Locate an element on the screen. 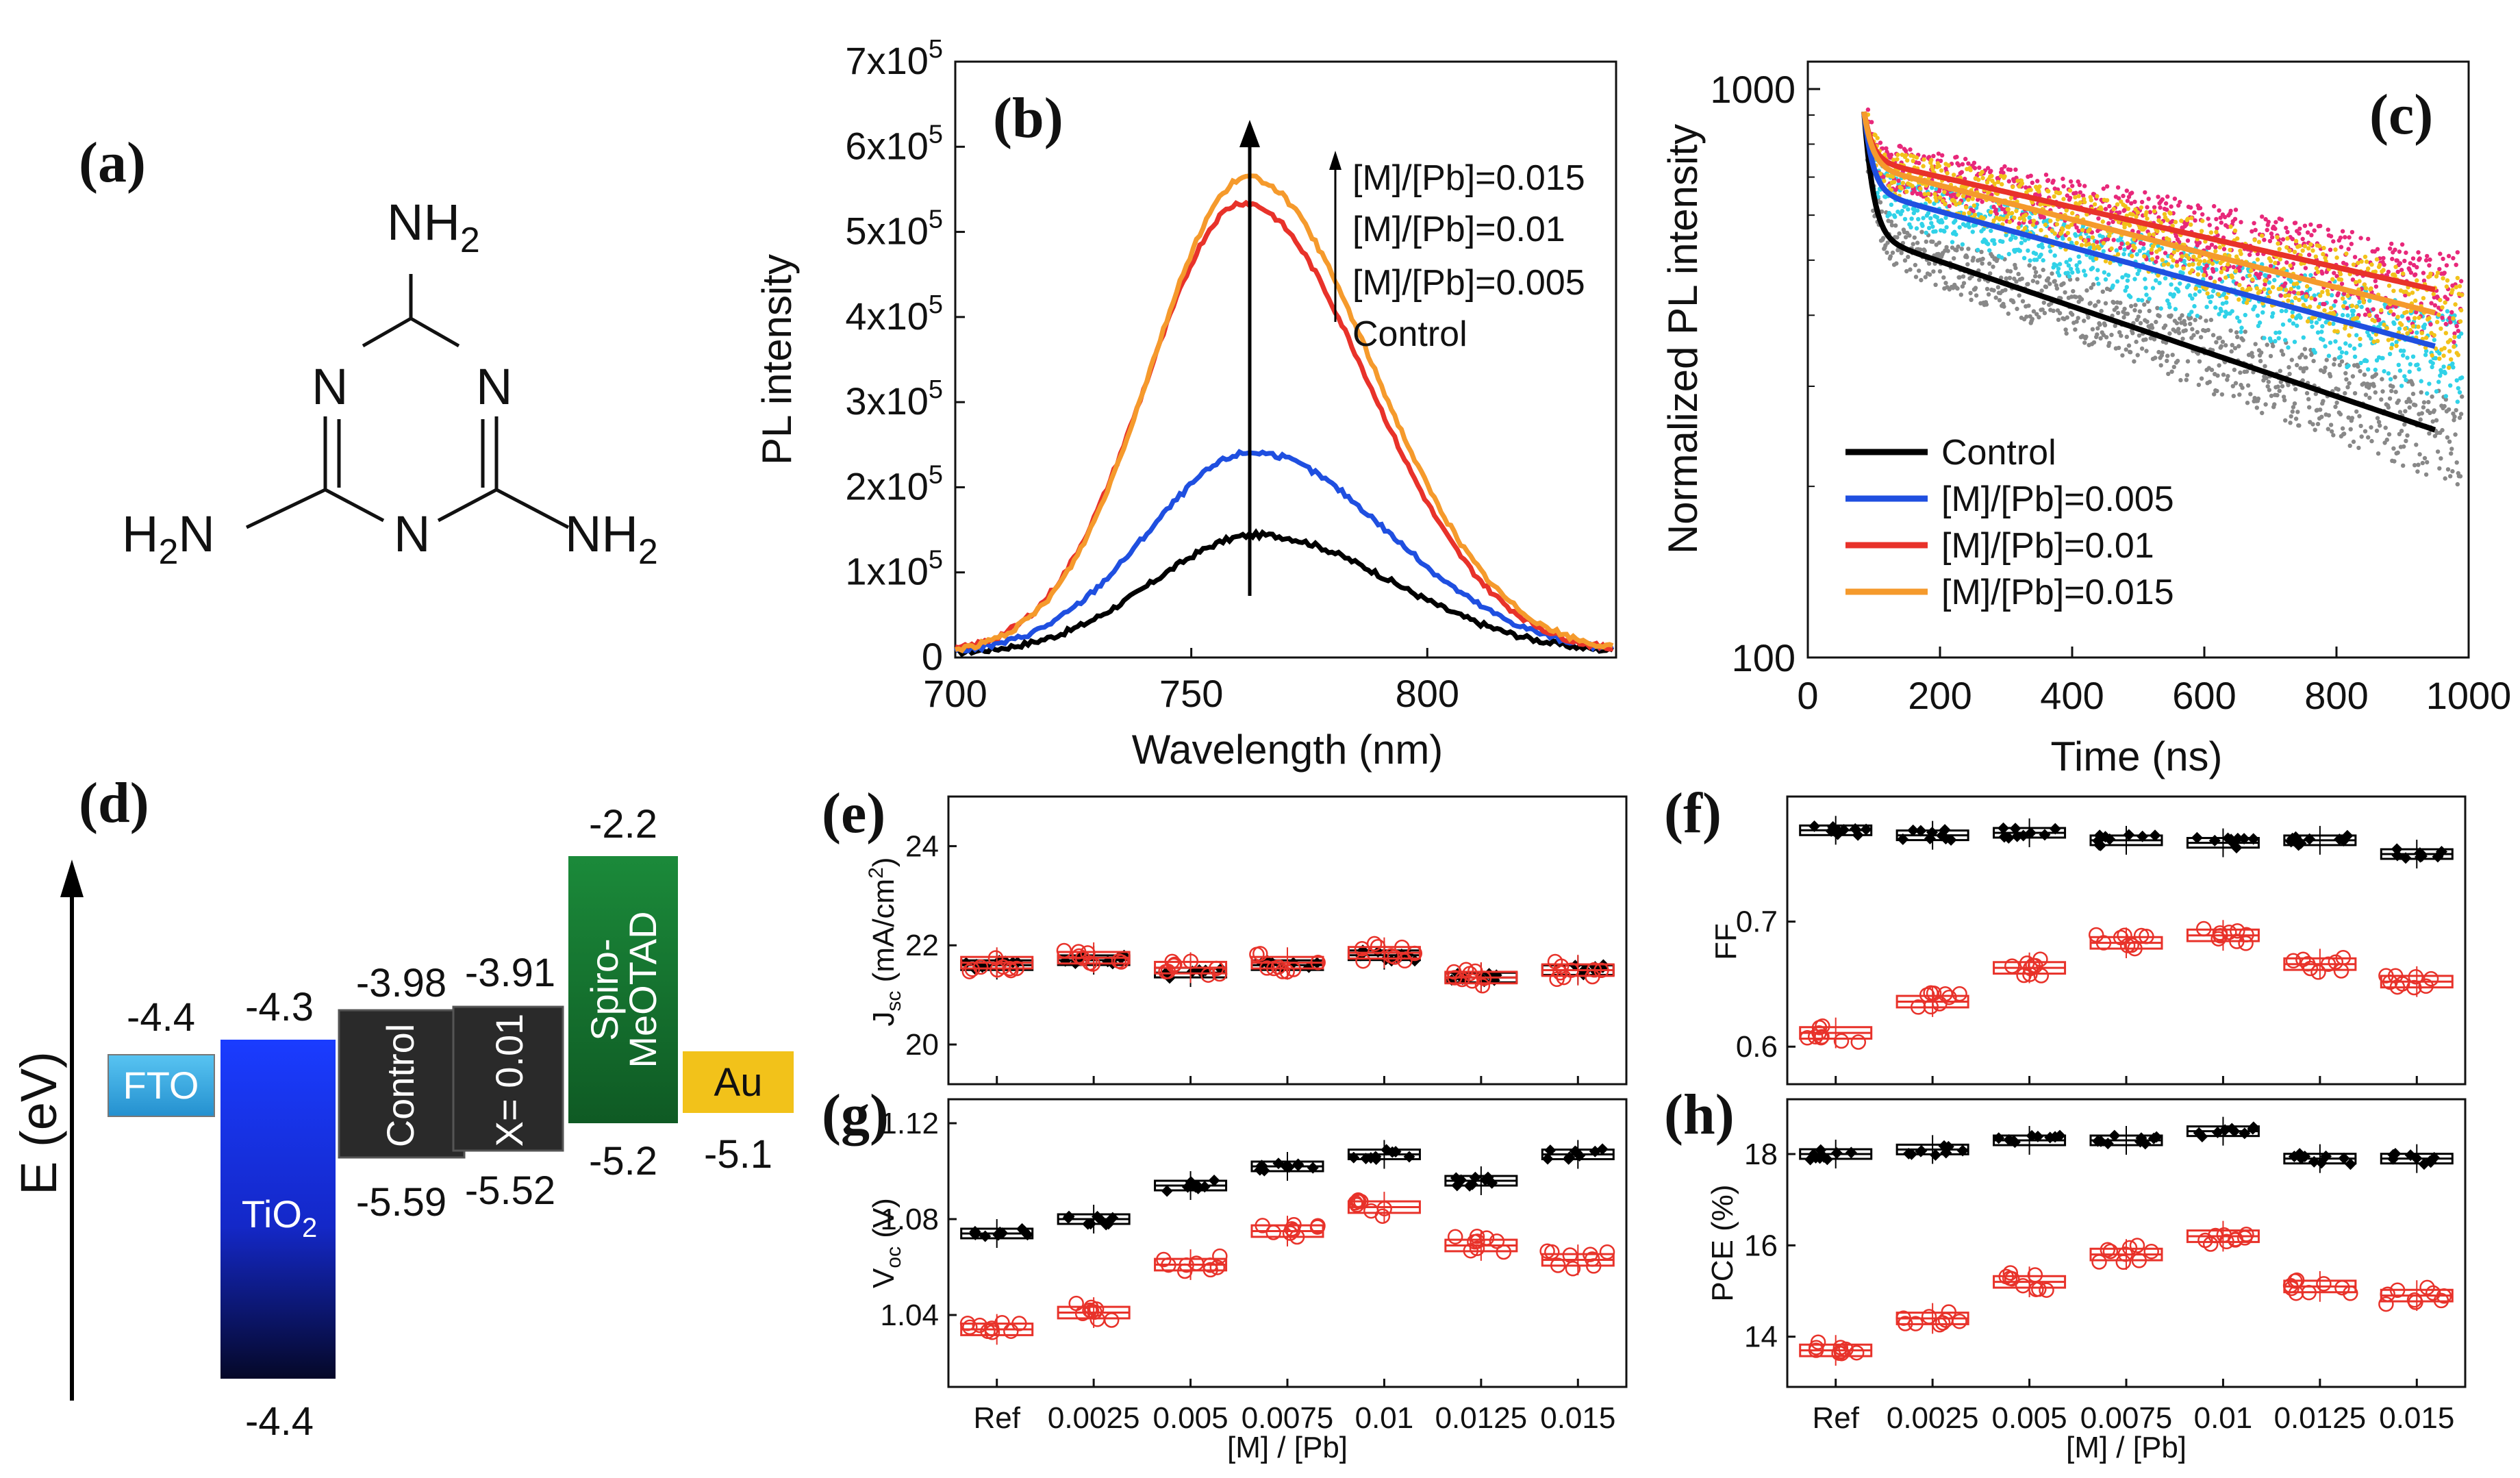 This screenshot has width=2520, height=1478. x-tick-label: 0.005 is located at coordinates (1190, 1418).